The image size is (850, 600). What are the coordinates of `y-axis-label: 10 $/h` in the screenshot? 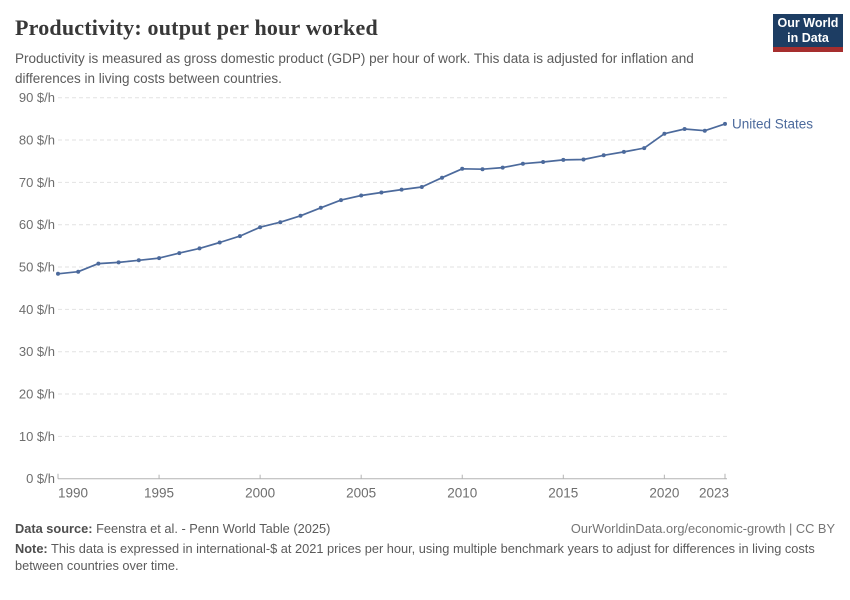 It's located at (37, 436).